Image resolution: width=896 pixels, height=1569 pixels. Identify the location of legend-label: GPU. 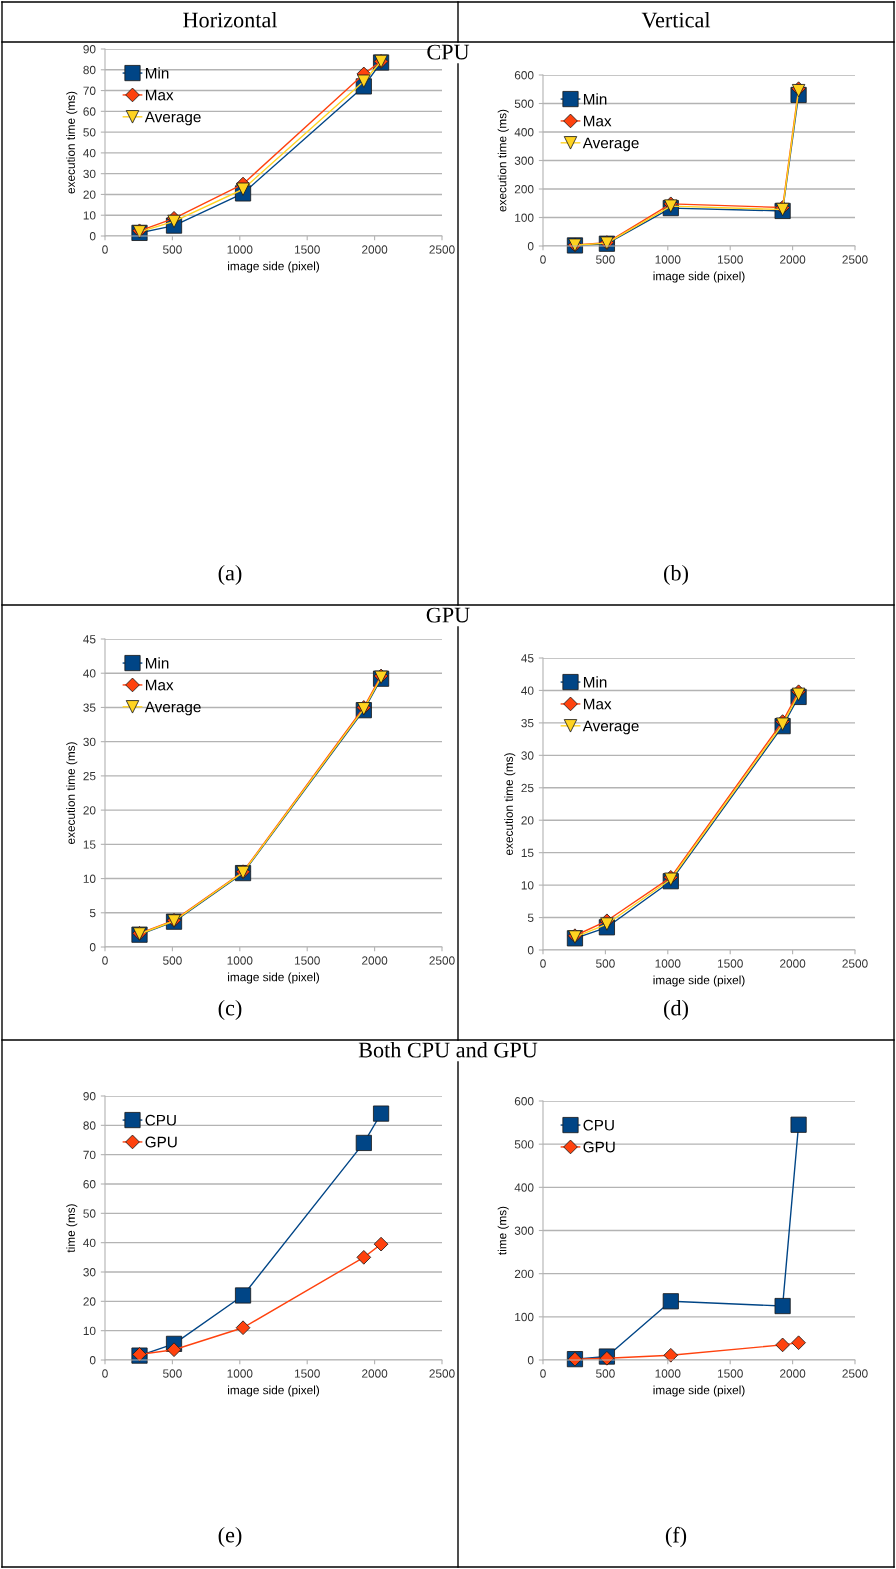
(161, 1142).